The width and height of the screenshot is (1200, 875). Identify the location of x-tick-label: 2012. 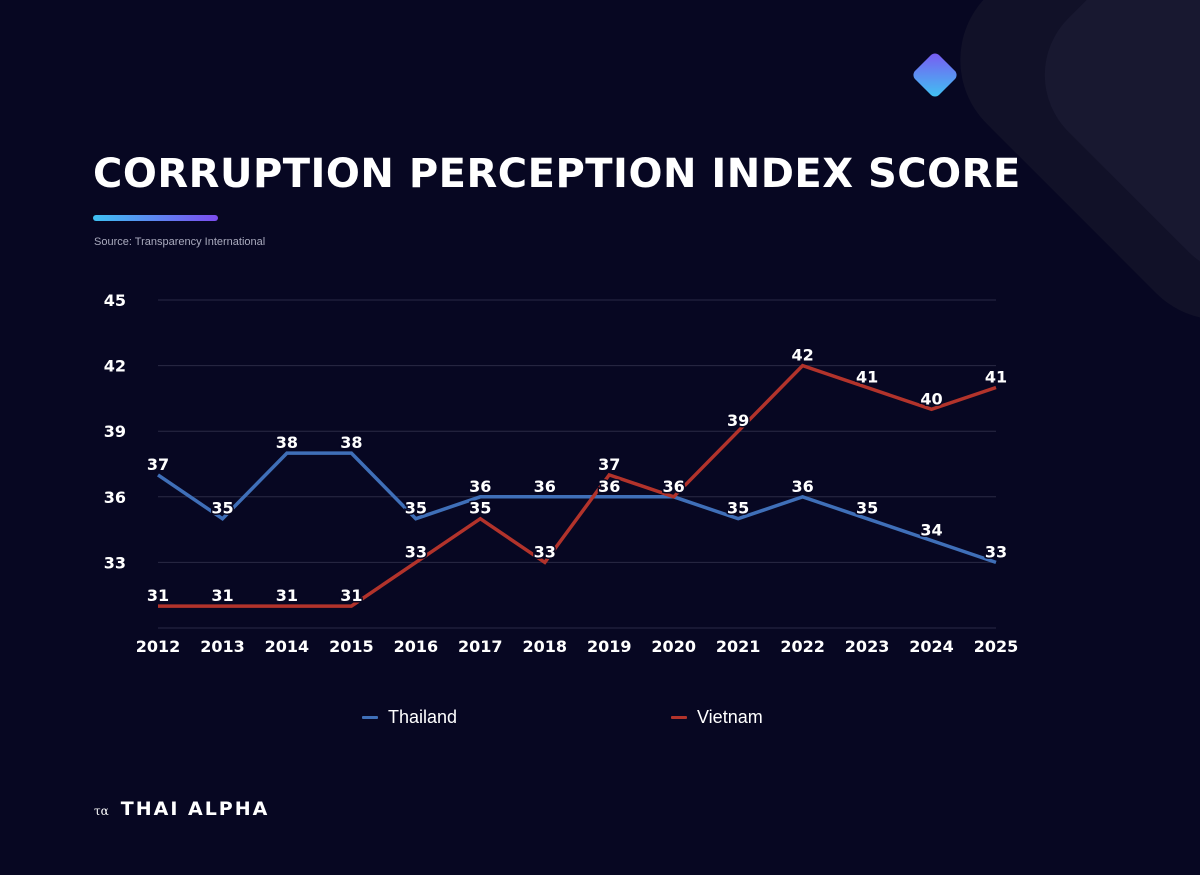
(158, 646).